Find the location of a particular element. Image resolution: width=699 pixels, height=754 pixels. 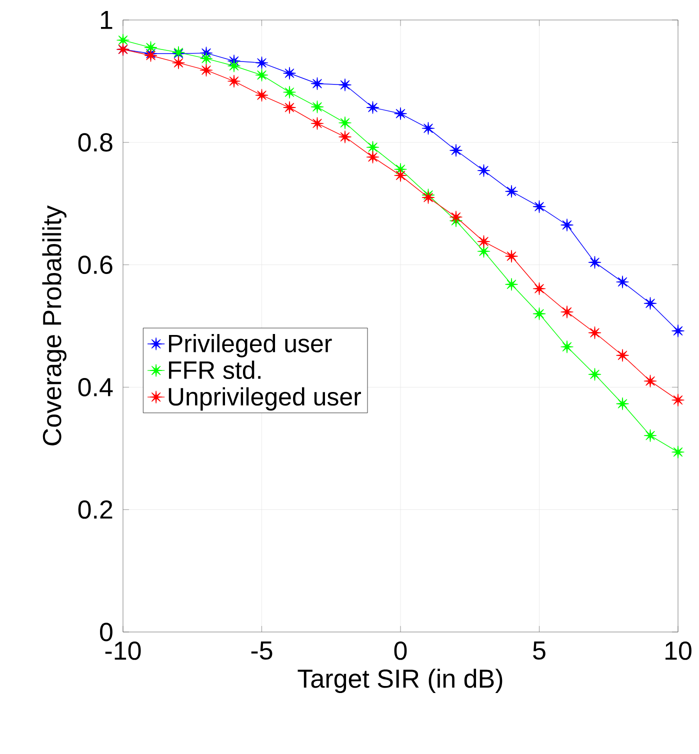

legend-label: FFR std. is located at coordinates (214, 370).